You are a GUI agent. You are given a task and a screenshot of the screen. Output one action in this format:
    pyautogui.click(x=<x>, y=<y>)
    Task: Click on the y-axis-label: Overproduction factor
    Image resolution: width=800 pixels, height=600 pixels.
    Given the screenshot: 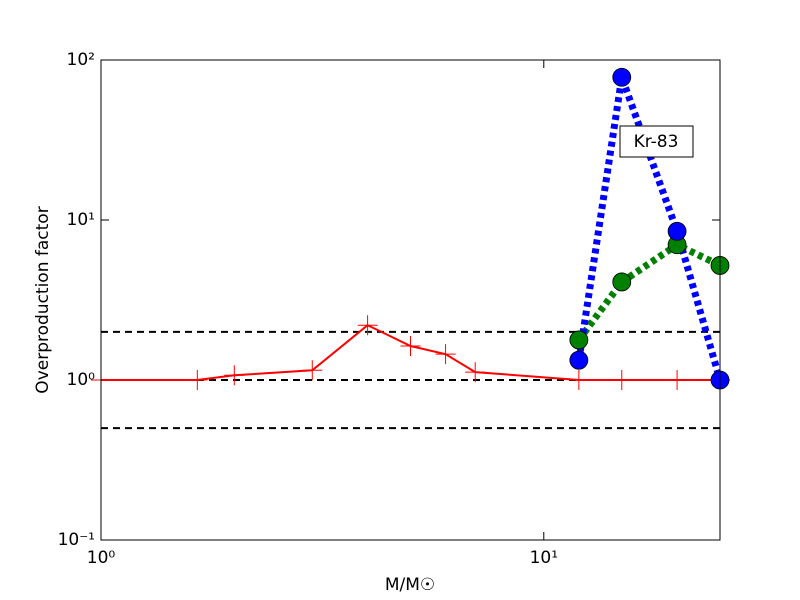 What is the action you would take?
    pyautogui.click(x=43, y=299)
    